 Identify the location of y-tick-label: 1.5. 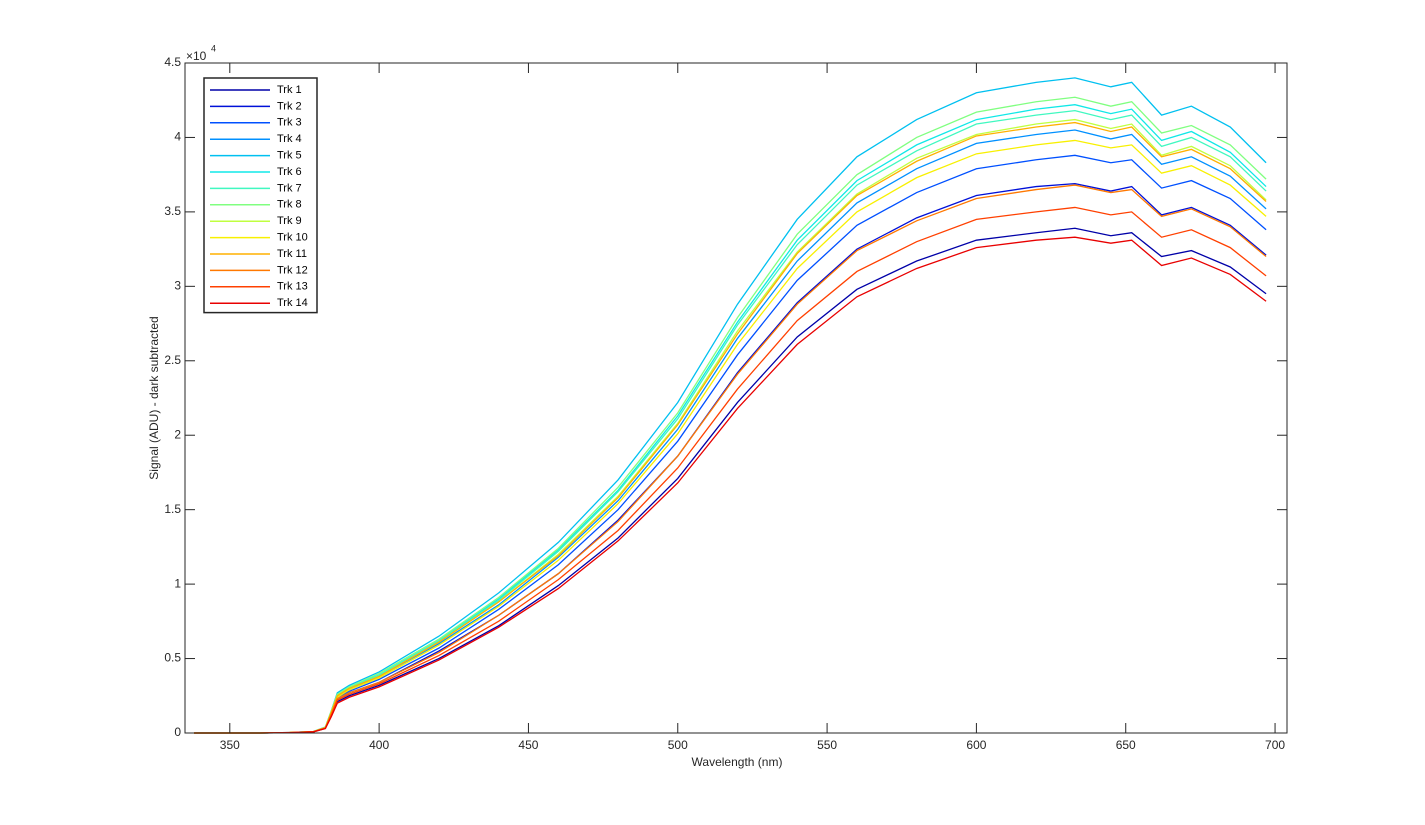
(172, 509).